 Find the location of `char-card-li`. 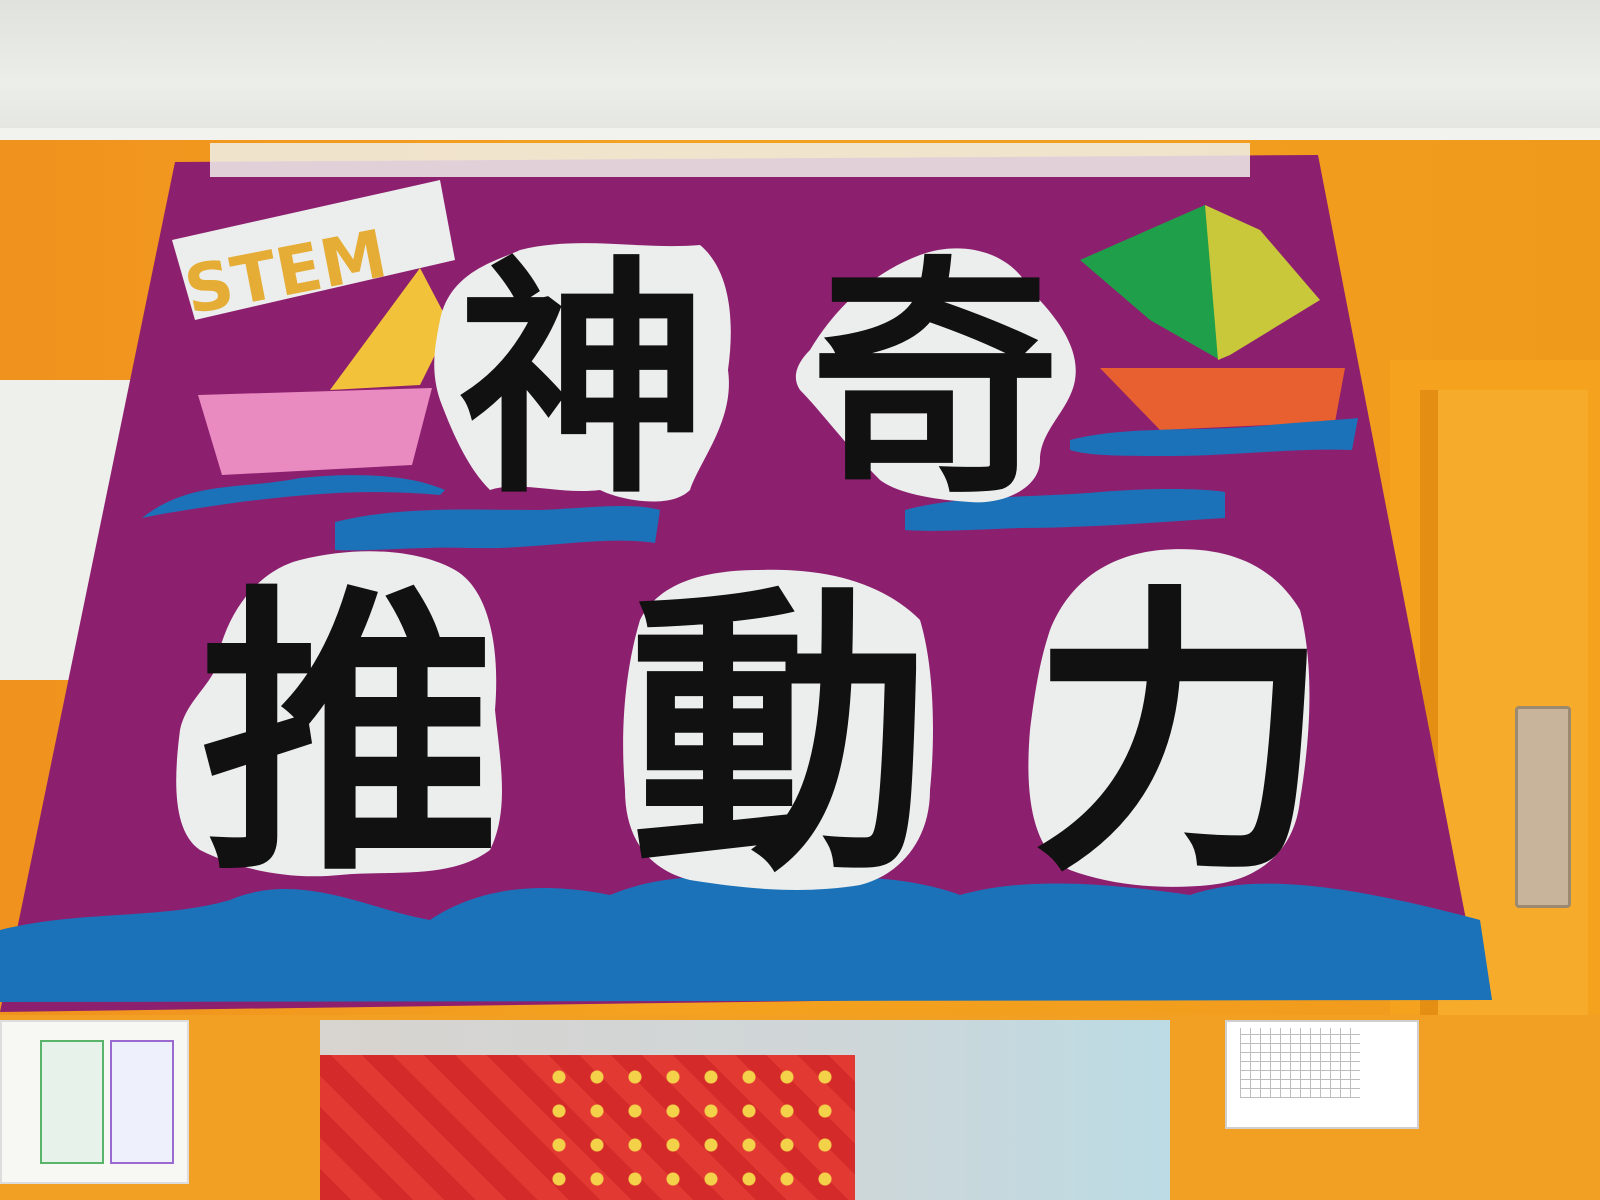

char-card-li is located at coordinates (1169, 718).